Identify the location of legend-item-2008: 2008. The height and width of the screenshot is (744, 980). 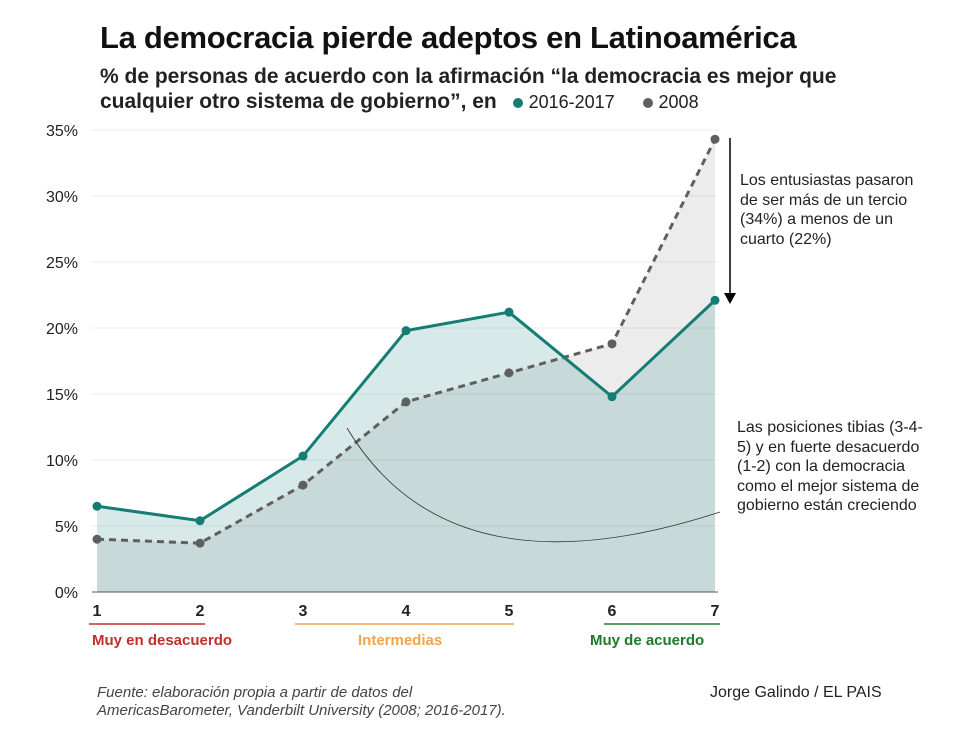
(669, 102).